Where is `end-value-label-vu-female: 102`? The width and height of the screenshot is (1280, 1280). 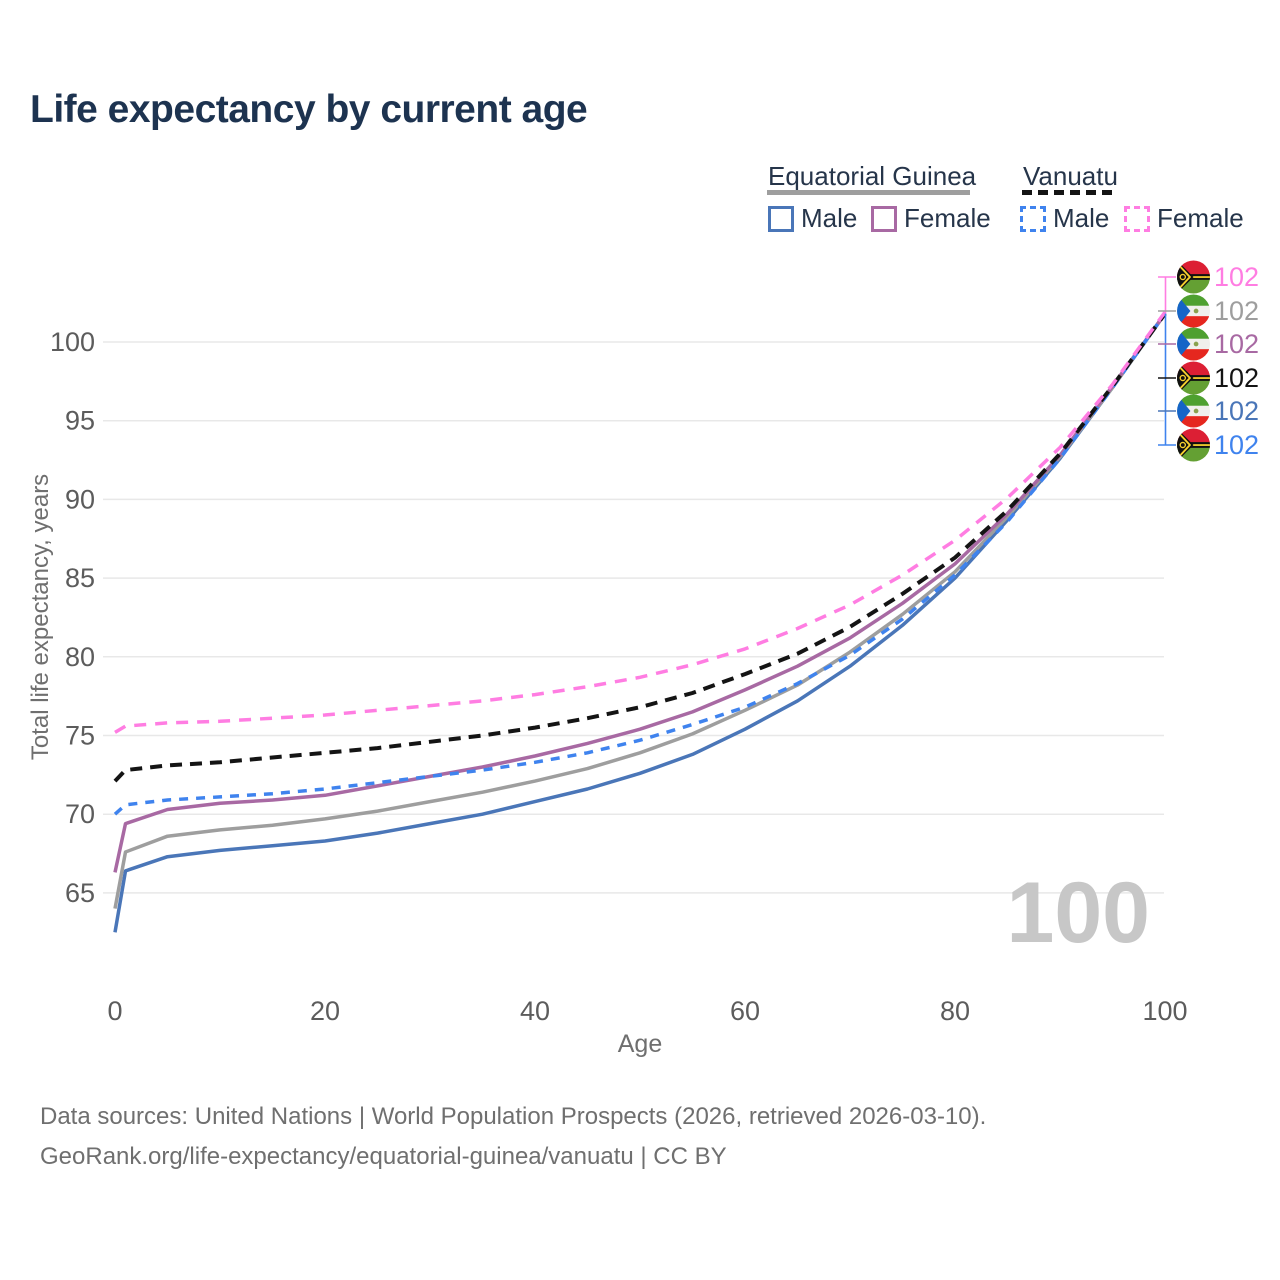 end-value-label-vu-female: 102 is located at coordinates (1236, 277).